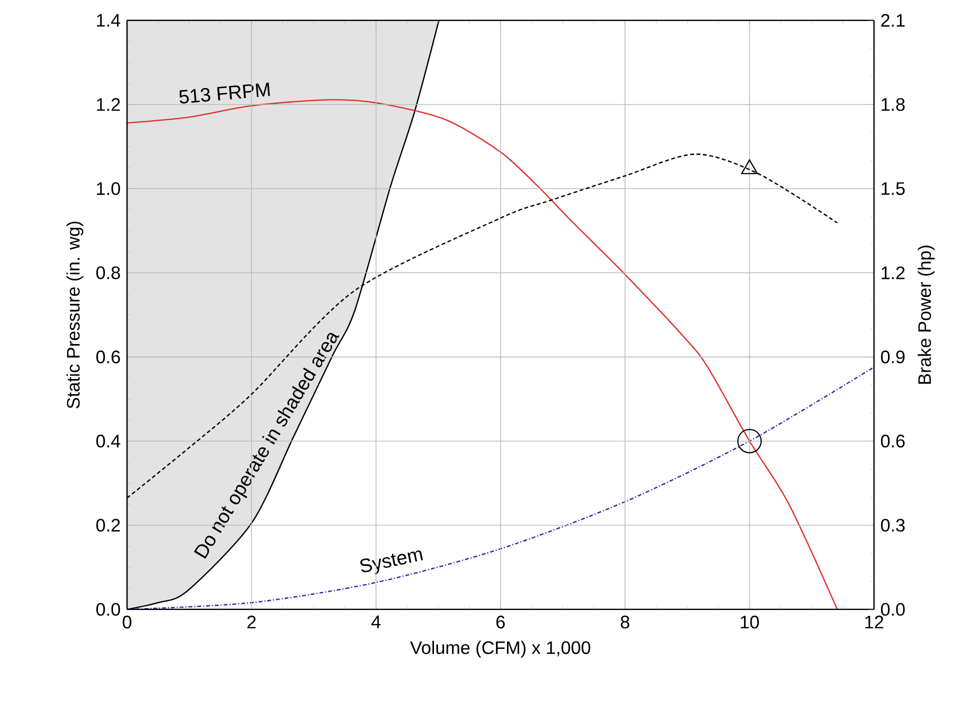  Describe the element at coordinates (893, 609) in the screenshot. I see `y2-tick-label: 0.0` at that location.